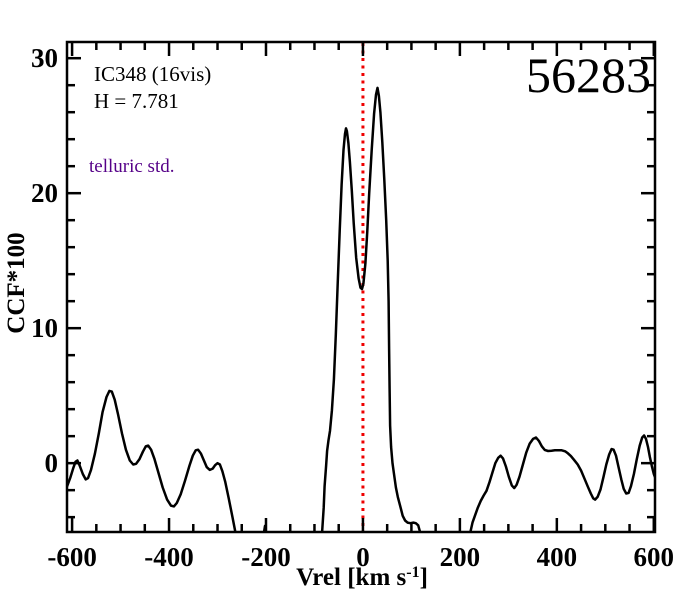  What do you see at coordinates (153, 74) in the screenshot?
I see `object-label: IC348 (16vis)` at bounding box center [153, 74].